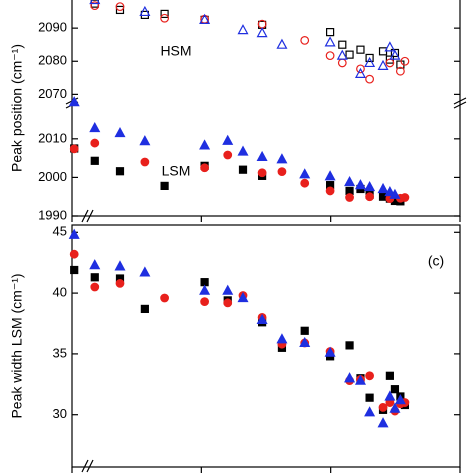 The height and width of the screenshot is (474, 474). What do you see at coordinates (60, 231) in the screenshot?
I see `y-tick-label: 45` at bounding box center [60, 231].